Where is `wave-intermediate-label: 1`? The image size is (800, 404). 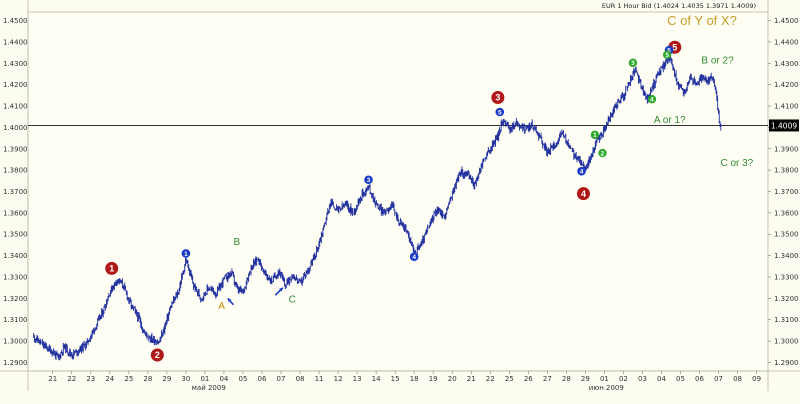
wave-intermediate-label: 1 is located at coordinates (186, 254).